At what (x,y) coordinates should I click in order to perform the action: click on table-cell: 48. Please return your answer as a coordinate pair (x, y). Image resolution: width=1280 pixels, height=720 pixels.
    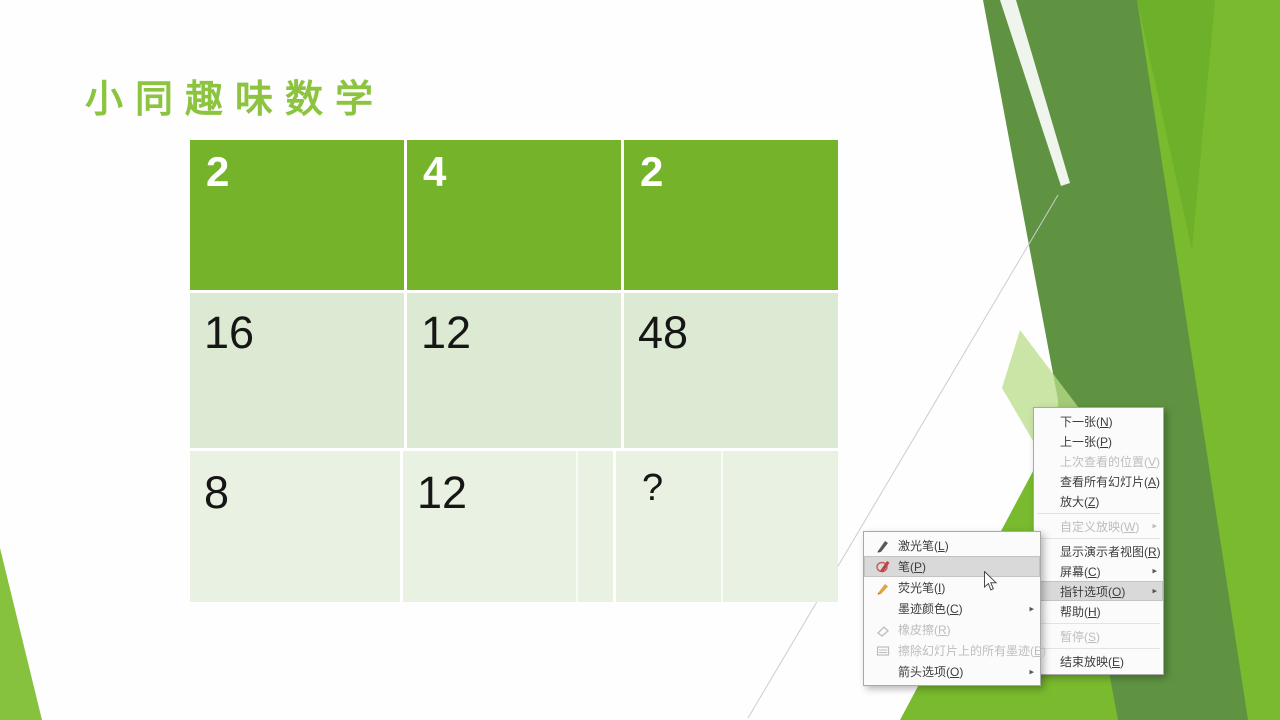
    Looking at the image, I should click on (731, 370).